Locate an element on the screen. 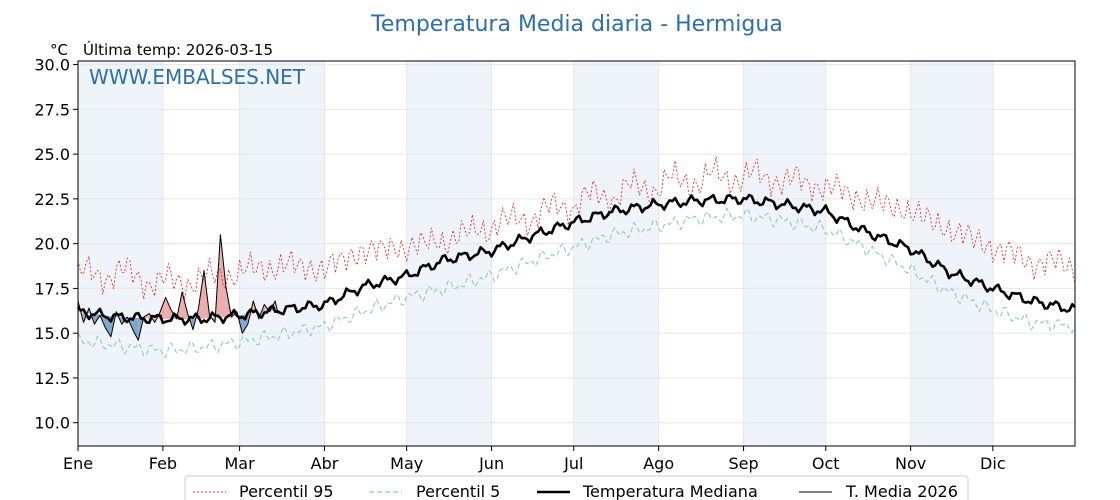  y-tick-label: 20.0 is located at coordinates (52, 244).